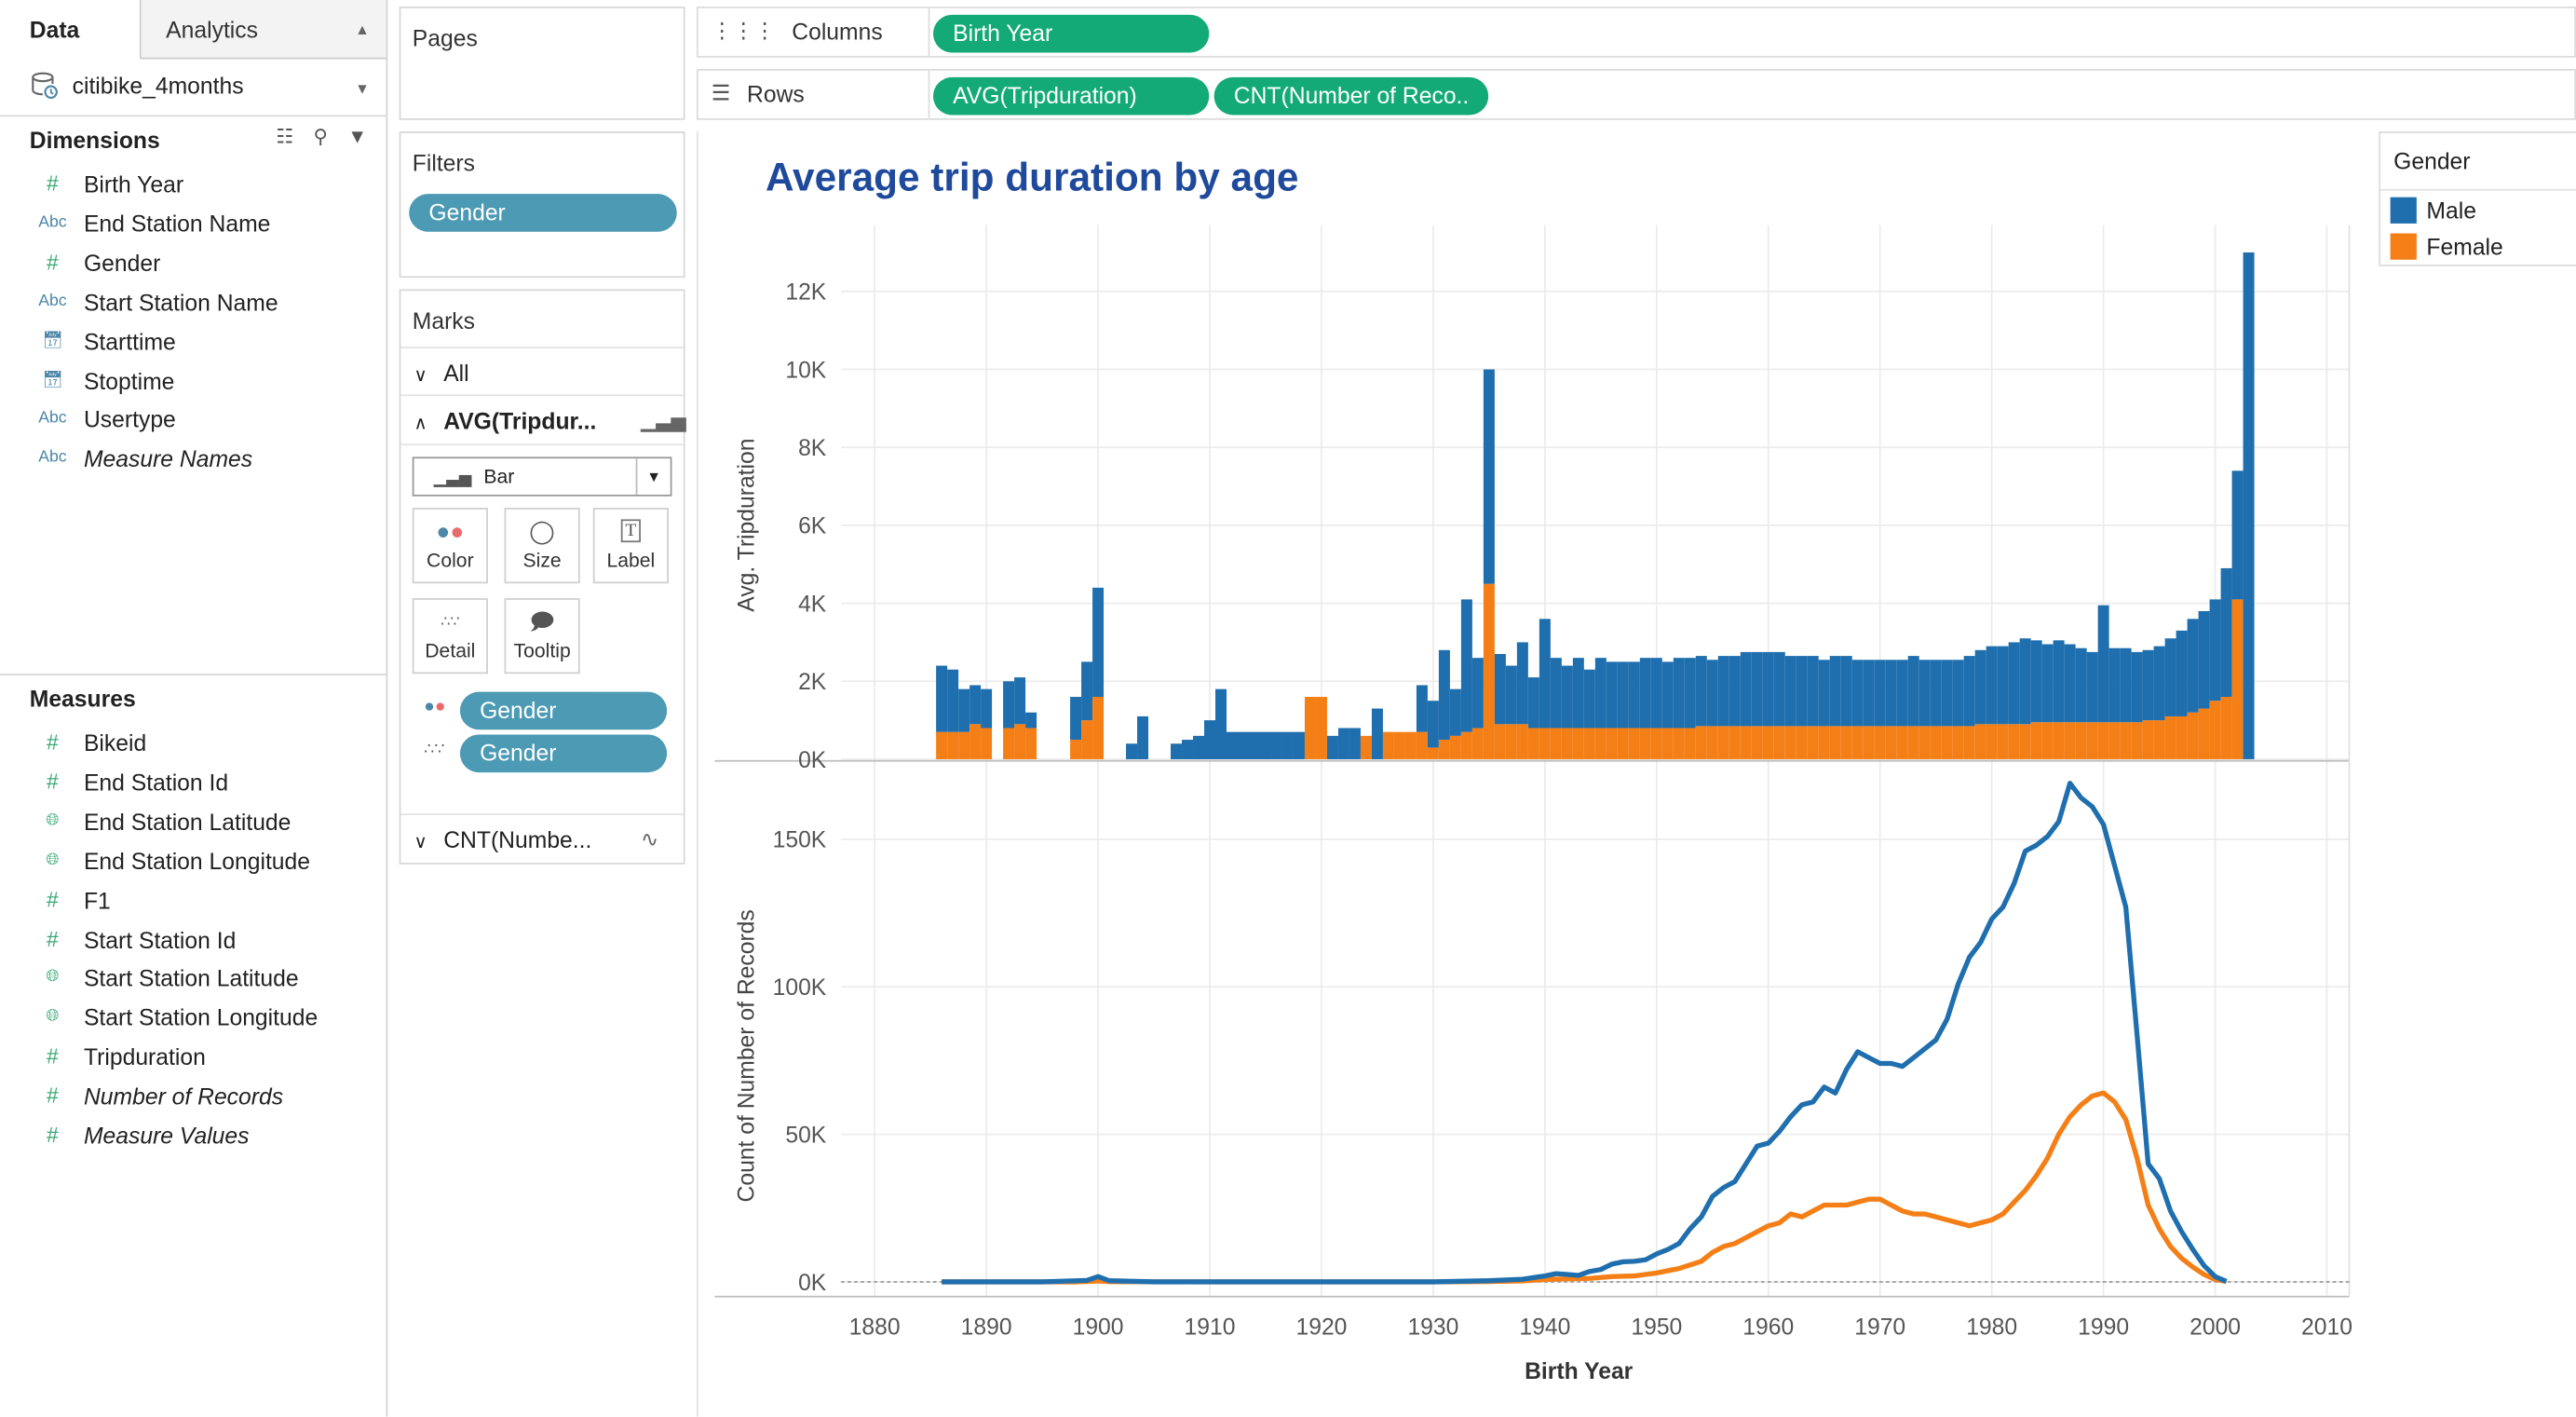 The width and height of the screenshot is (2576, 1417). Describe the element at coordinates (129, 380) in the screenshot. I see `field-label: Stoptime` at that location.